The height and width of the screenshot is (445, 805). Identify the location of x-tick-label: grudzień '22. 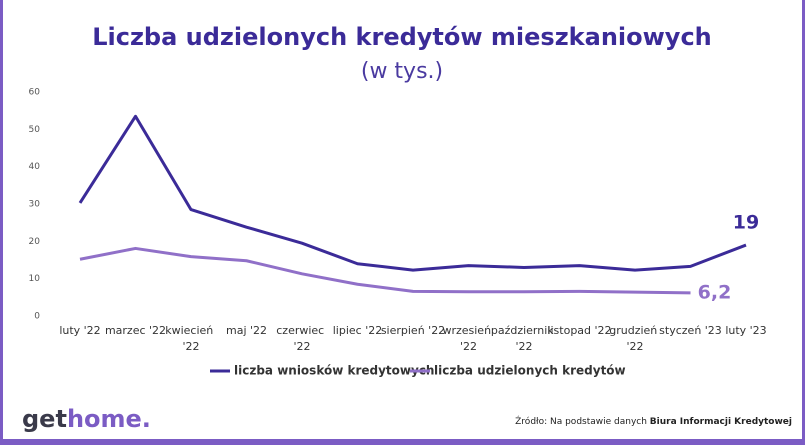
(635, 338).